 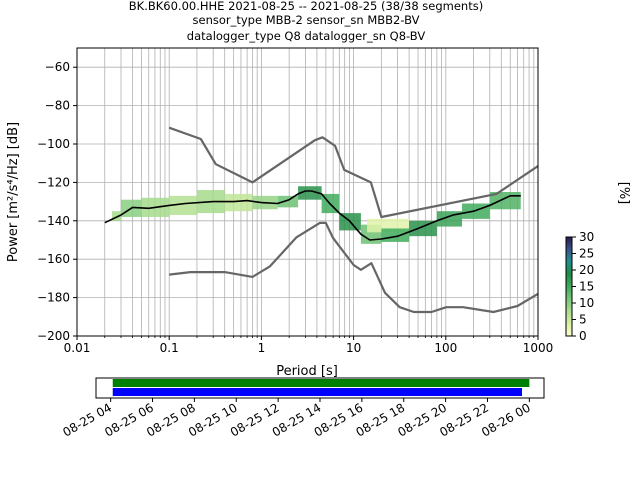 I want to click on x-tick-label: 10, so click(x=353, y=348).